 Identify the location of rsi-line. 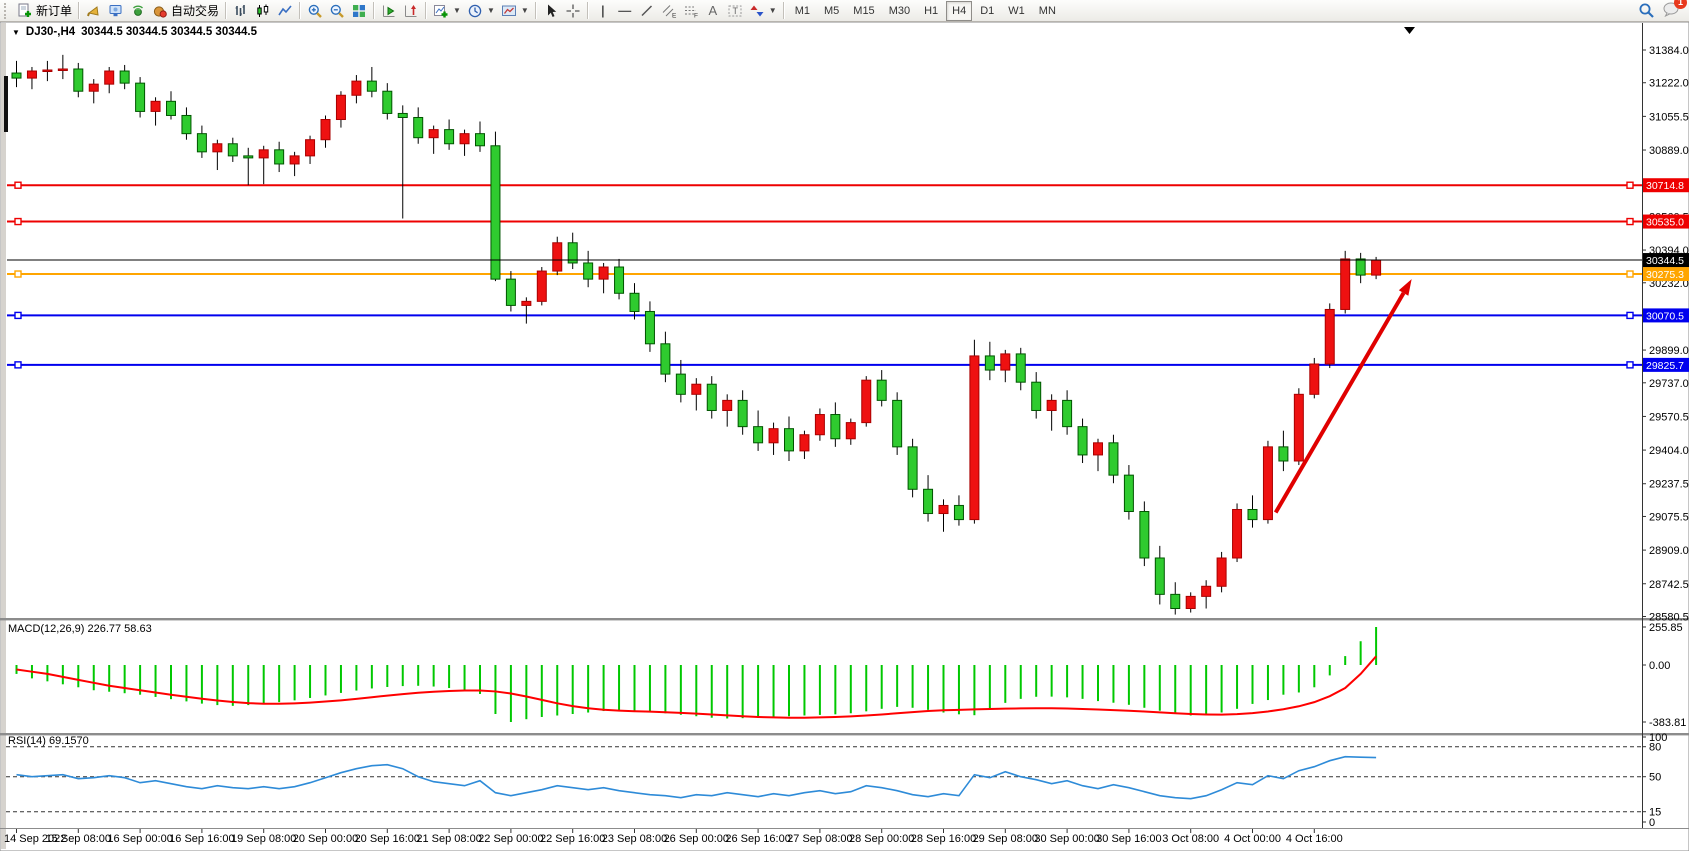
(696, 777).